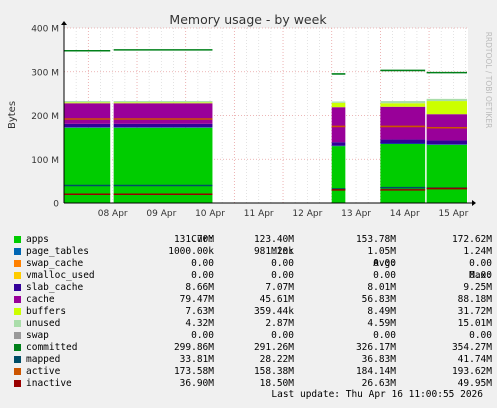 This screenshot has width=497, height=408. I want to click on legend-name: page_tables, so click(57, 251).